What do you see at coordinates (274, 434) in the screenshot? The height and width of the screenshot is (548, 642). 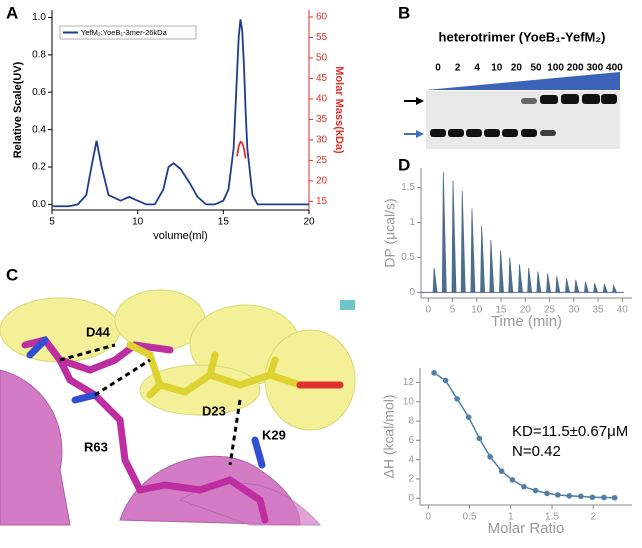 I see `residue-label: K29` at bounding box center [274, 434].